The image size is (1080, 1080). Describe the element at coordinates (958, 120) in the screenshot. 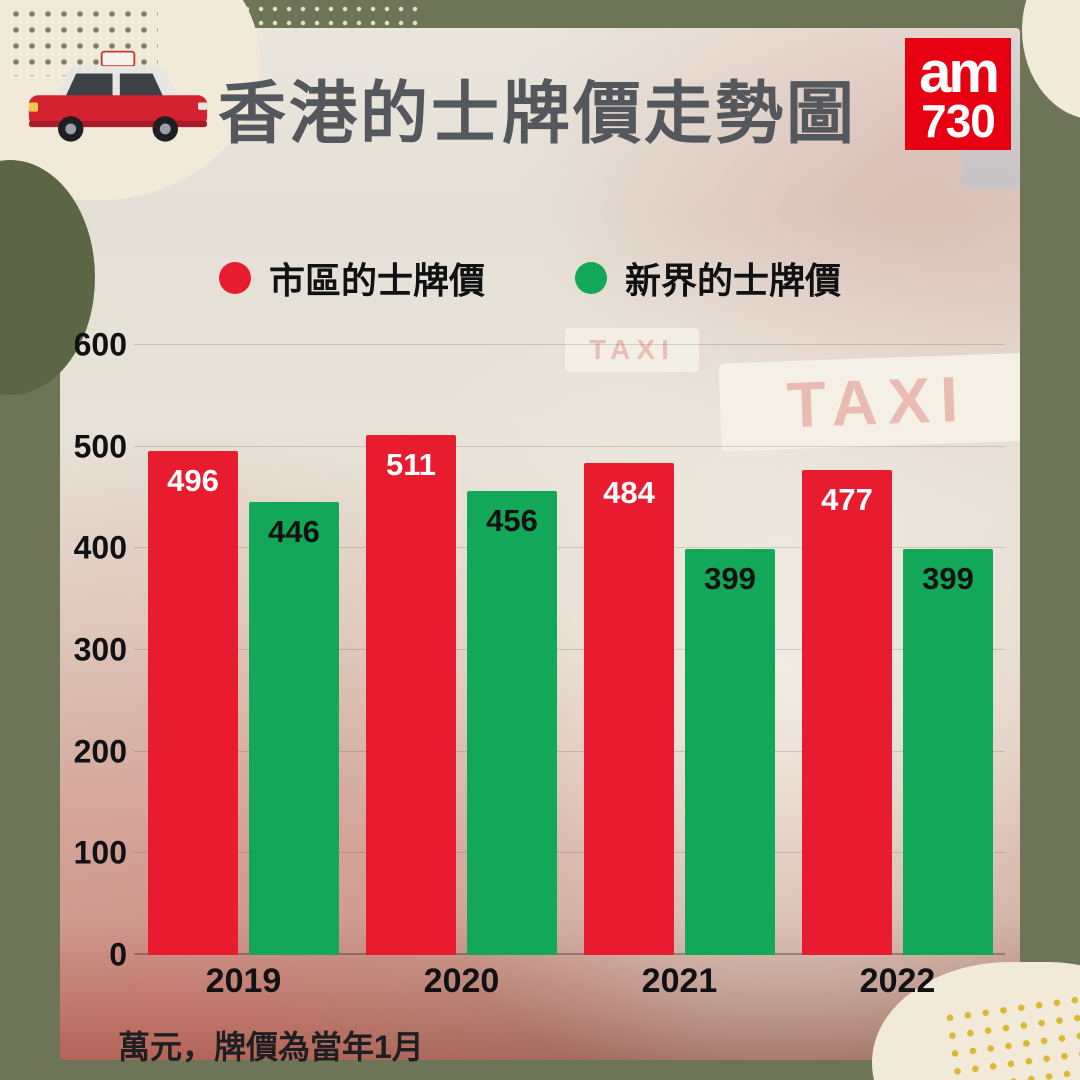

I see `logo-line2: 730` at that location.